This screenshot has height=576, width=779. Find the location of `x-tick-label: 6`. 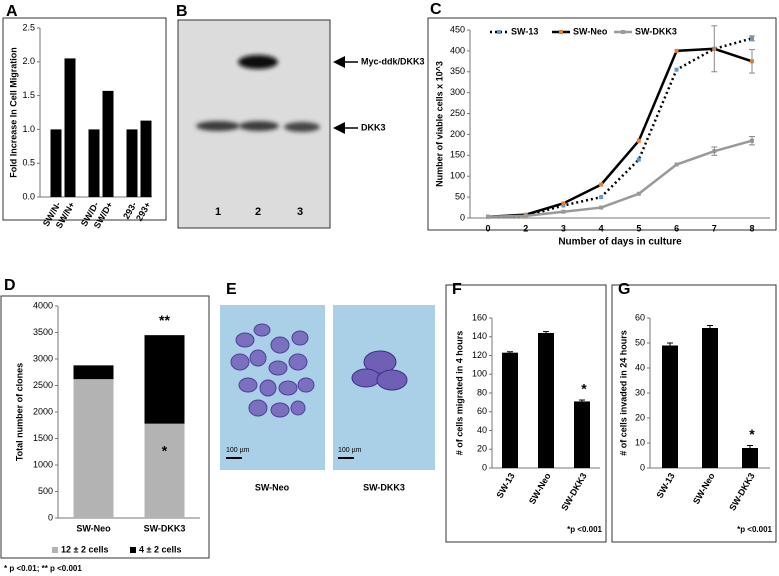

x-tick-label: 6 is located at coordinates (676, 228).